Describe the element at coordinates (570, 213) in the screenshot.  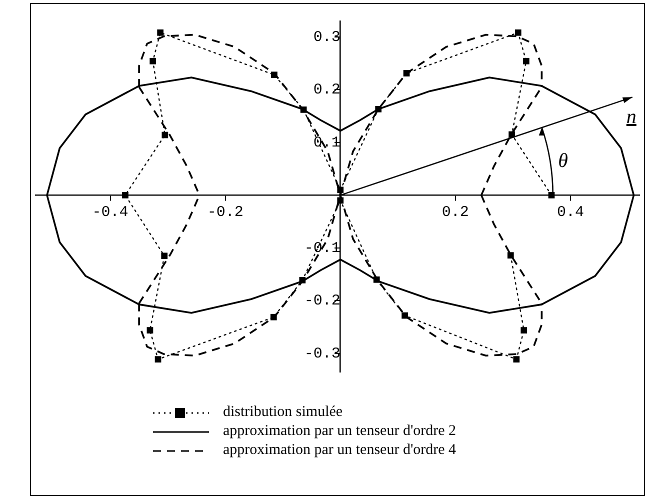
I see `x-tick-label: 0.4` at that location.